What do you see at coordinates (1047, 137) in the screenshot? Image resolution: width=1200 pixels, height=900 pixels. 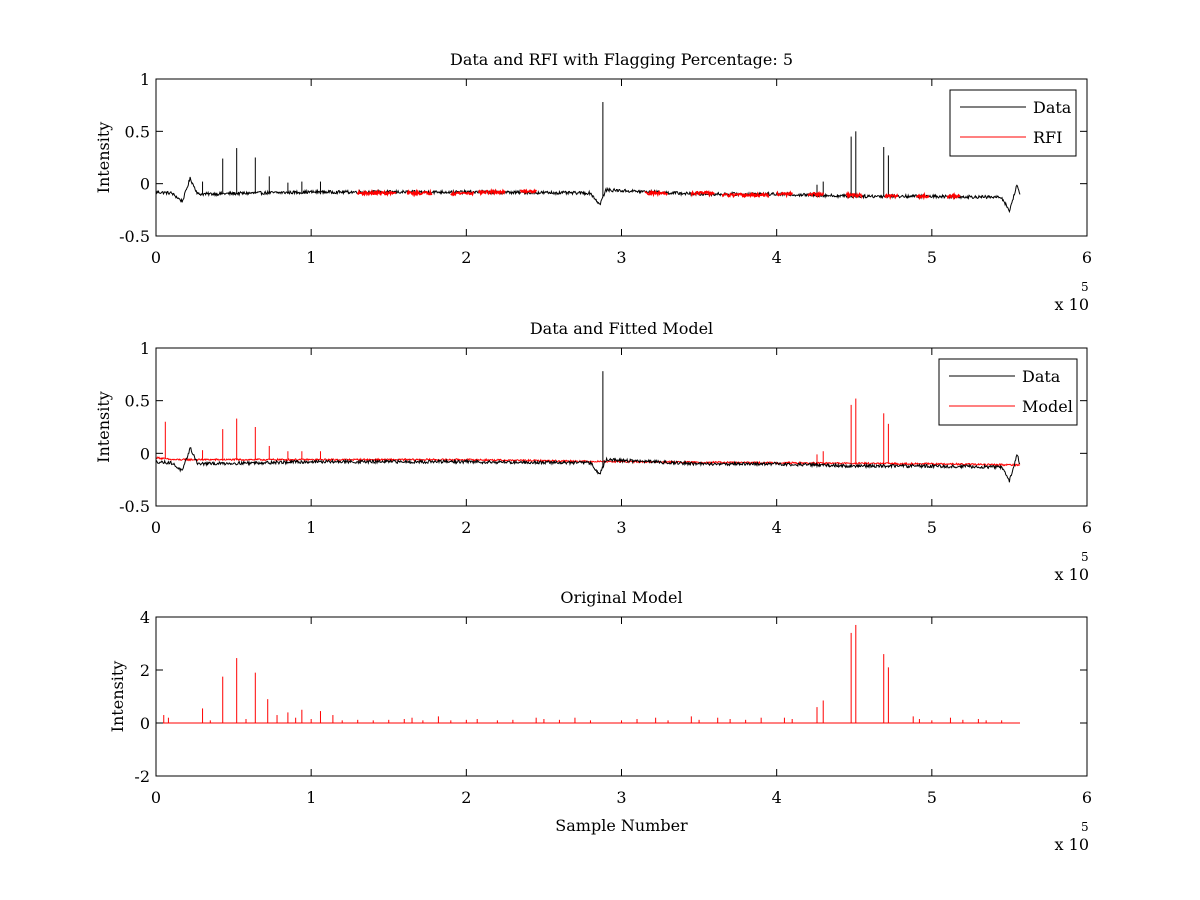 I see `legend-label: RFI` at bounding box center [1047, 137].